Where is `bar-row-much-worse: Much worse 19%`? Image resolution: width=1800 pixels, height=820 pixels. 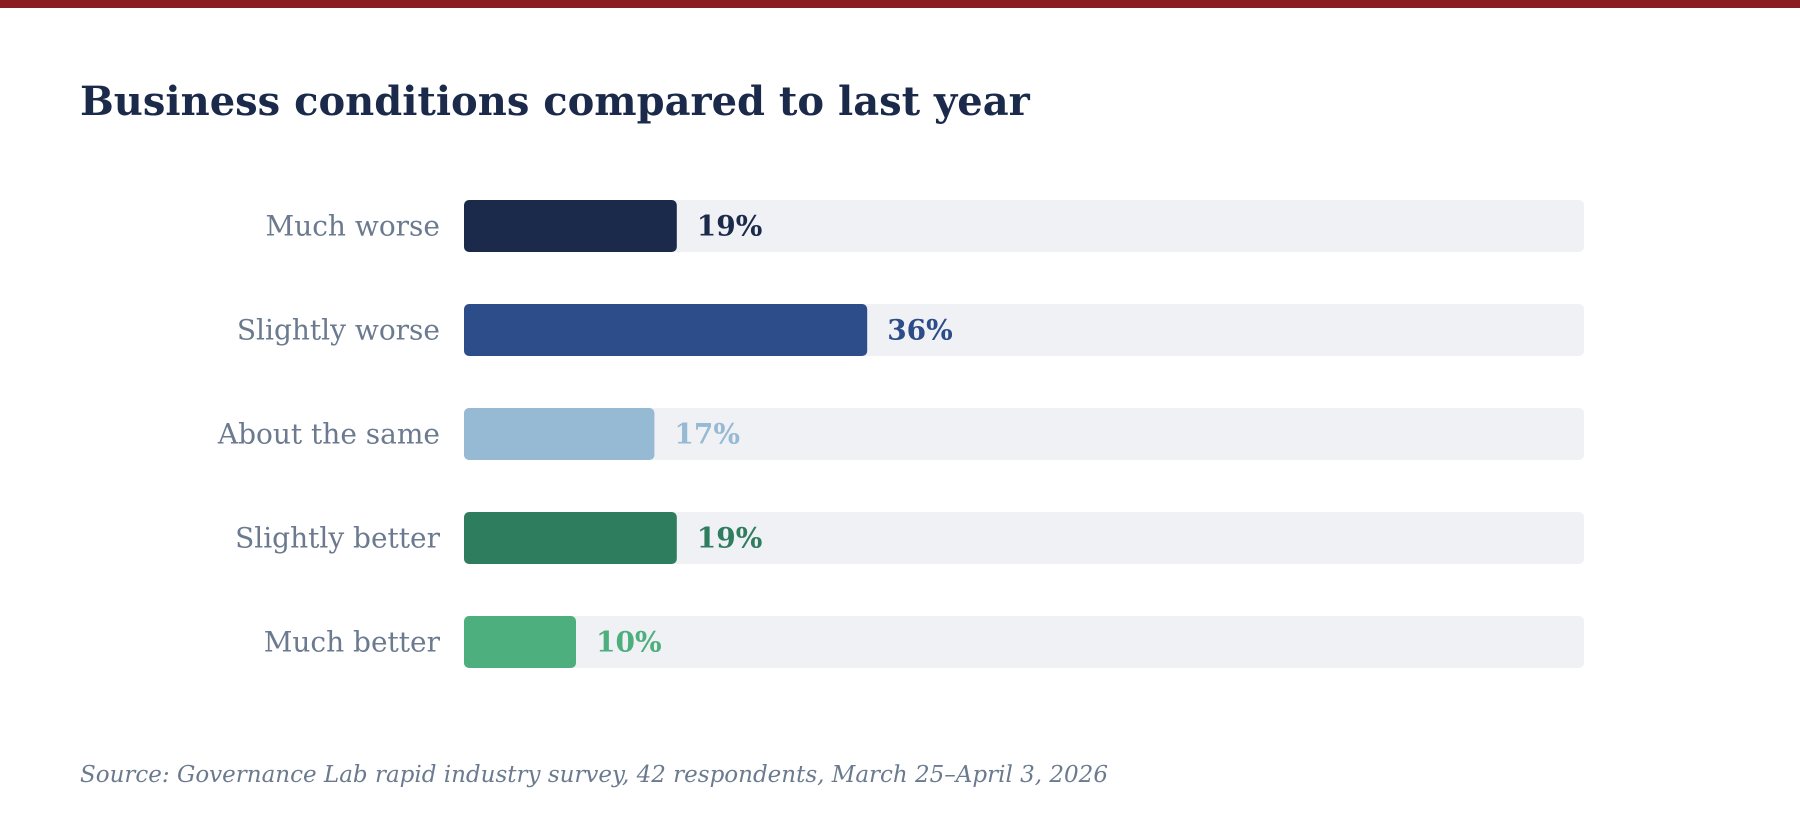
bar-row-much-worse: Much worse 19% is located at coordinates (925, 226).